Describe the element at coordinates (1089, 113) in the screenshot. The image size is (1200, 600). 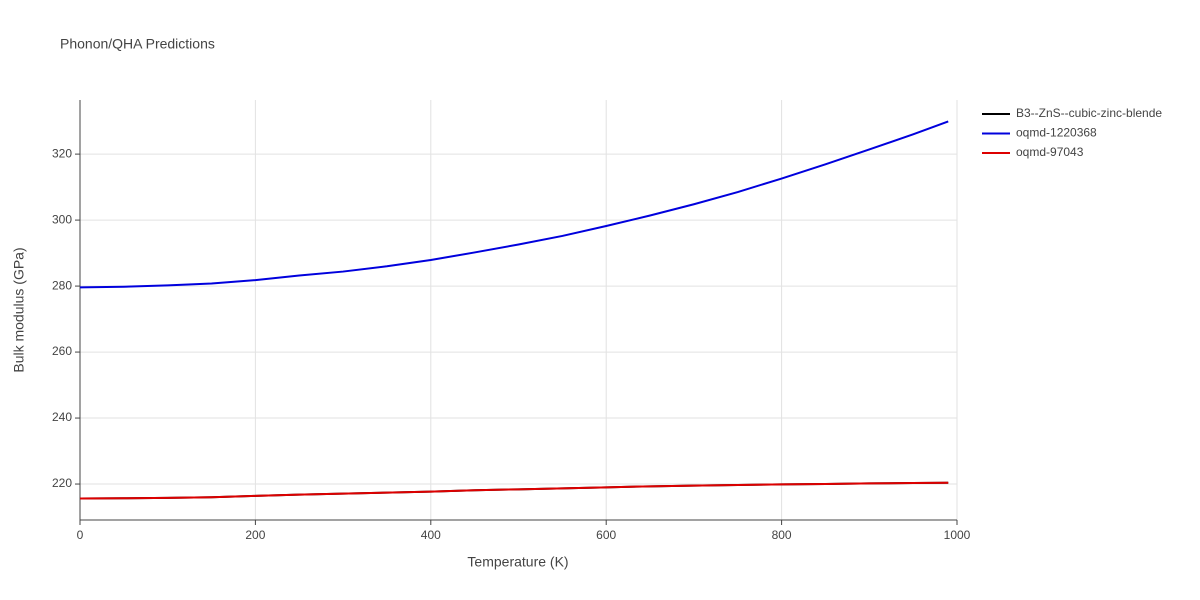
I see `legend-label: B3--ZnS--cubic-zinc-blende` at that location.